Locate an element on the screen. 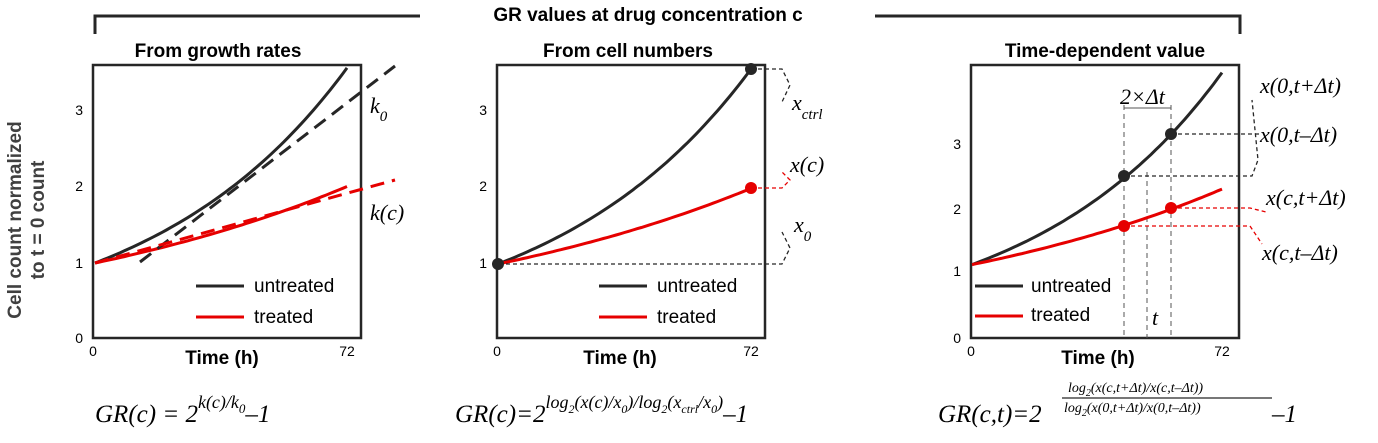 This screenshot has width=1378, height=443. xctrl-label: xctrl is located at coordinates (807, 106).